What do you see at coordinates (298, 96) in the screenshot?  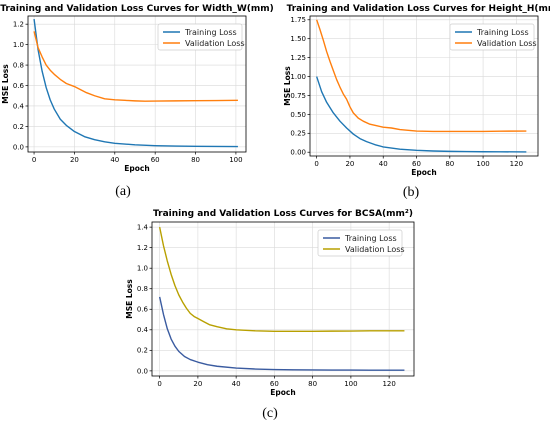 I see `y-tick-label: 0.75` at bounding box center [298, 96].